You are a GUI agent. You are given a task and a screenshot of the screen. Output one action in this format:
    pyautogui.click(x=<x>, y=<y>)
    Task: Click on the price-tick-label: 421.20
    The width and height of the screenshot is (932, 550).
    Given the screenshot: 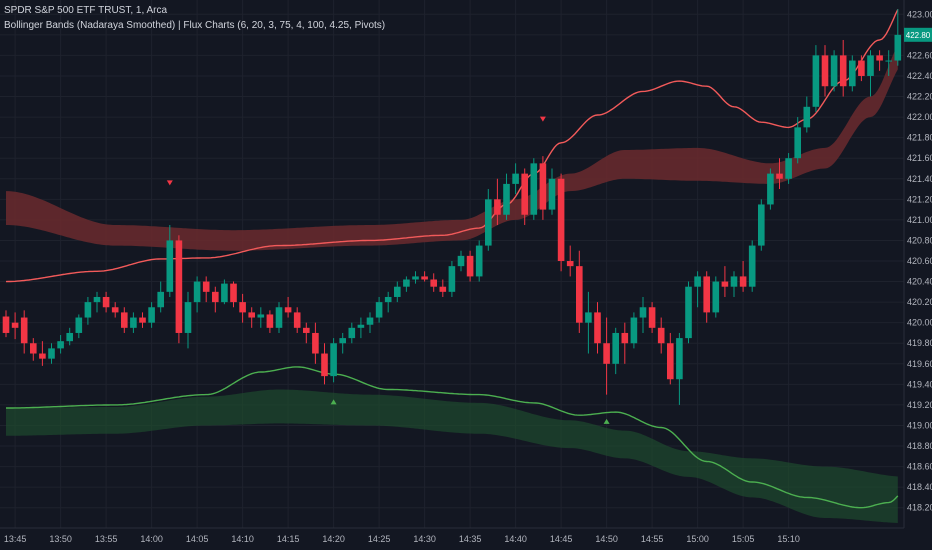 What is the action you would take?
    pyautogui.click(x=919, y=199)
    